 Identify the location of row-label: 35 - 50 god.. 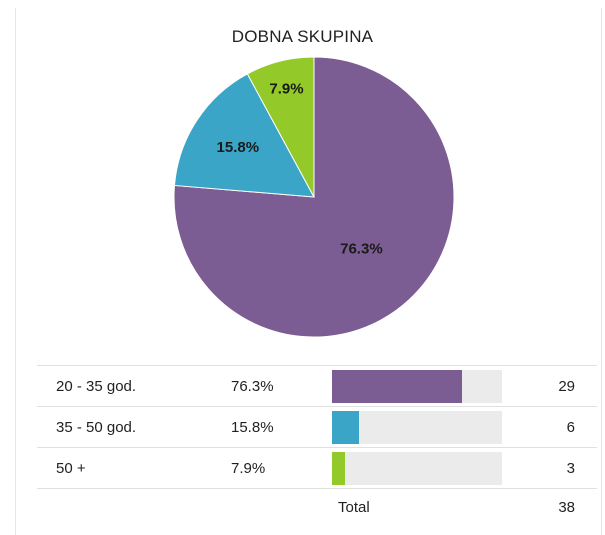
(134, 427).